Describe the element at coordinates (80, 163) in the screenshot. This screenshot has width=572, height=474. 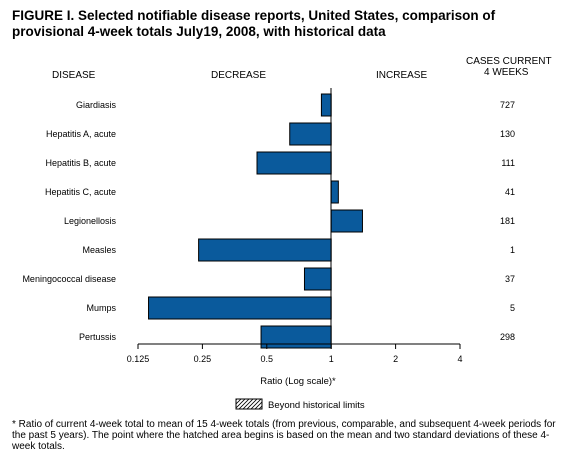
I see `category-label: Hepatitis B, acute` at that location.